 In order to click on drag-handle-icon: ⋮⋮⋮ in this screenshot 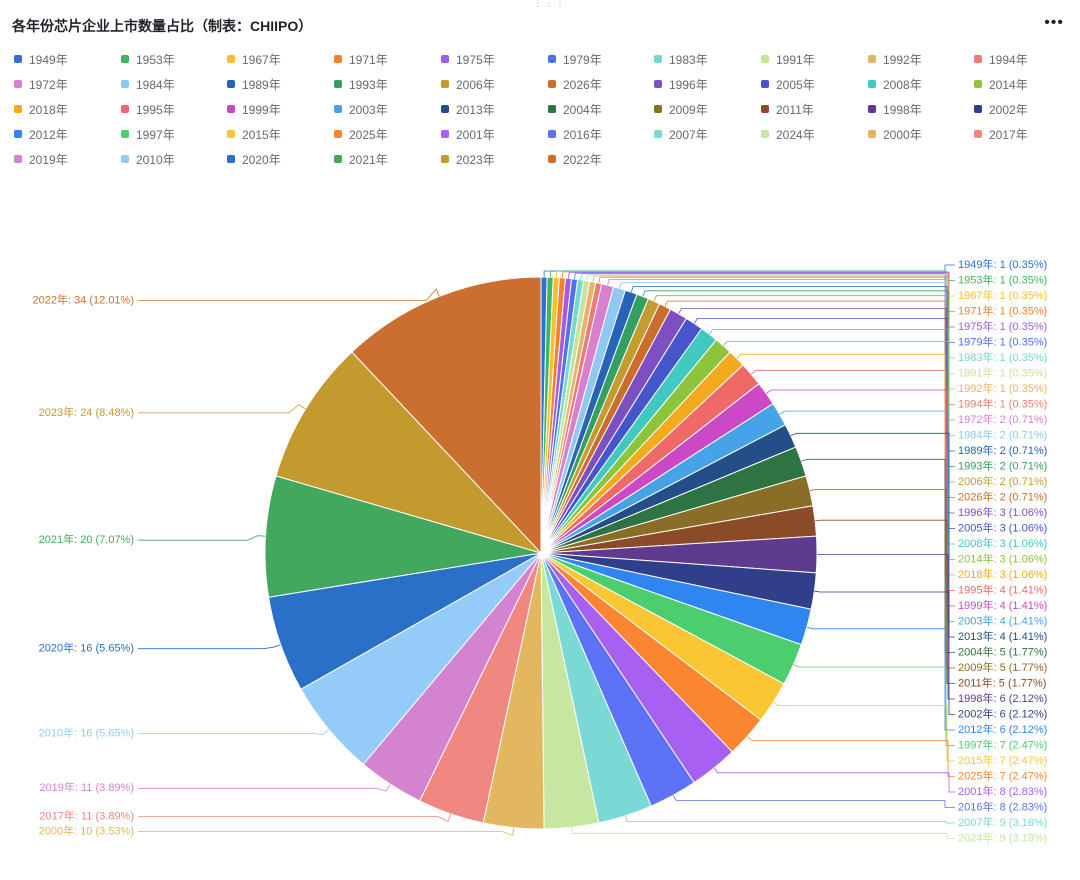, I will do `click(549, 4)`.